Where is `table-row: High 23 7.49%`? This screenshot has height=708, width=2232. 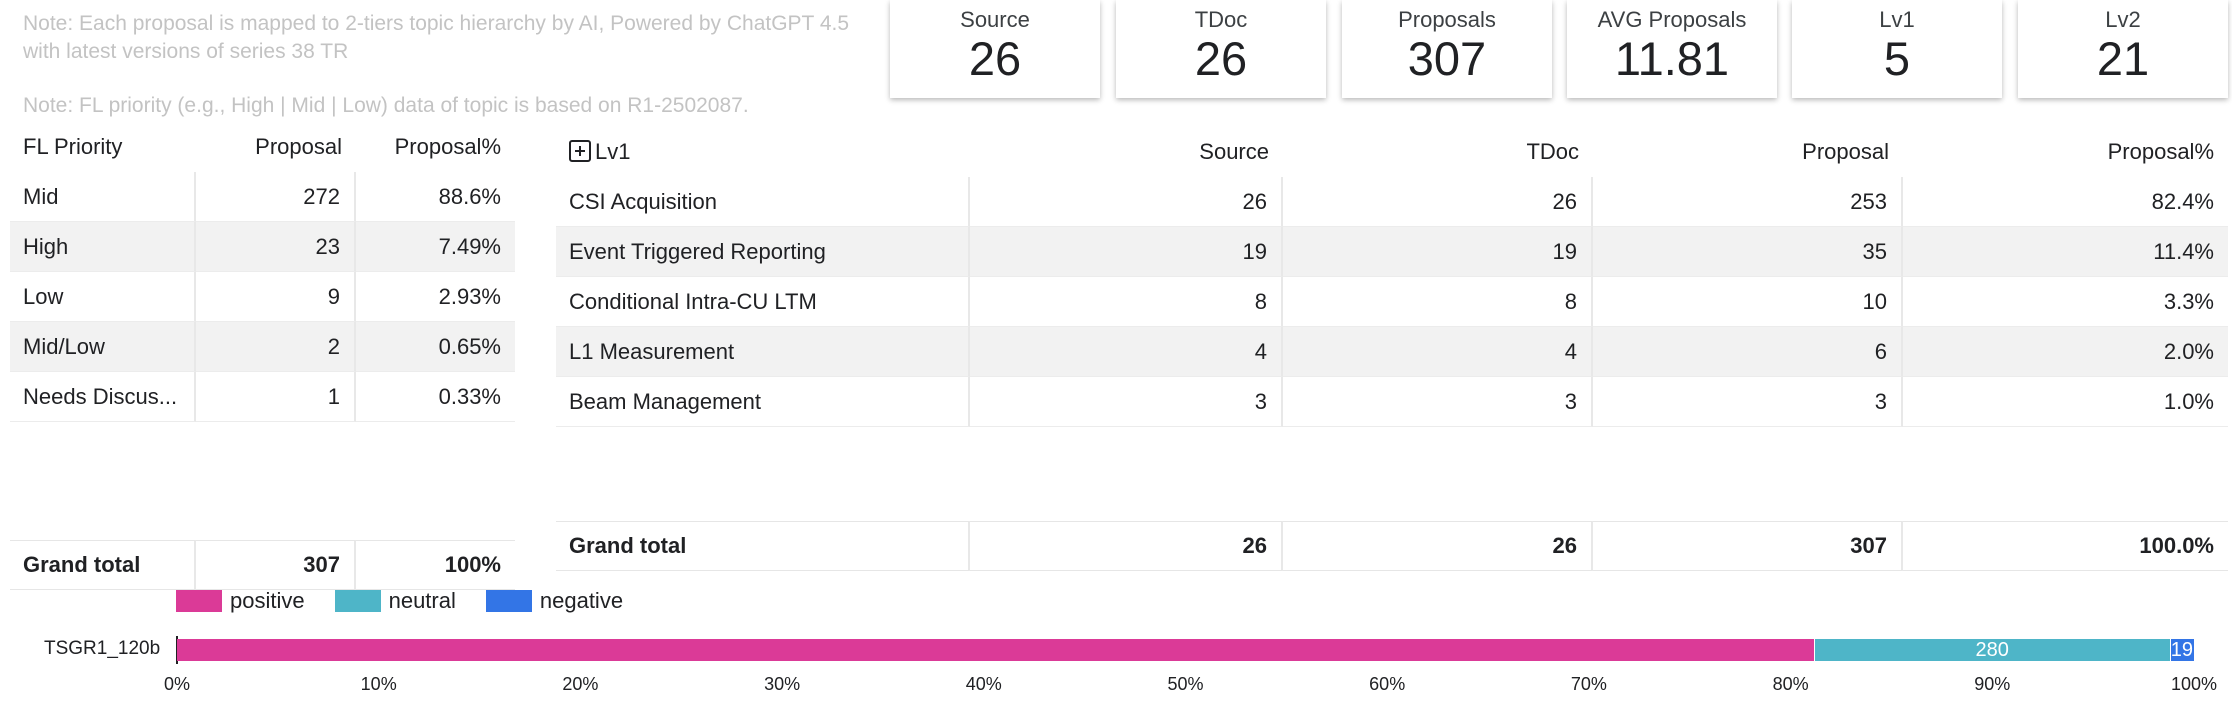 table-row: High 23 7.49% is located at coordinates (262, 247).